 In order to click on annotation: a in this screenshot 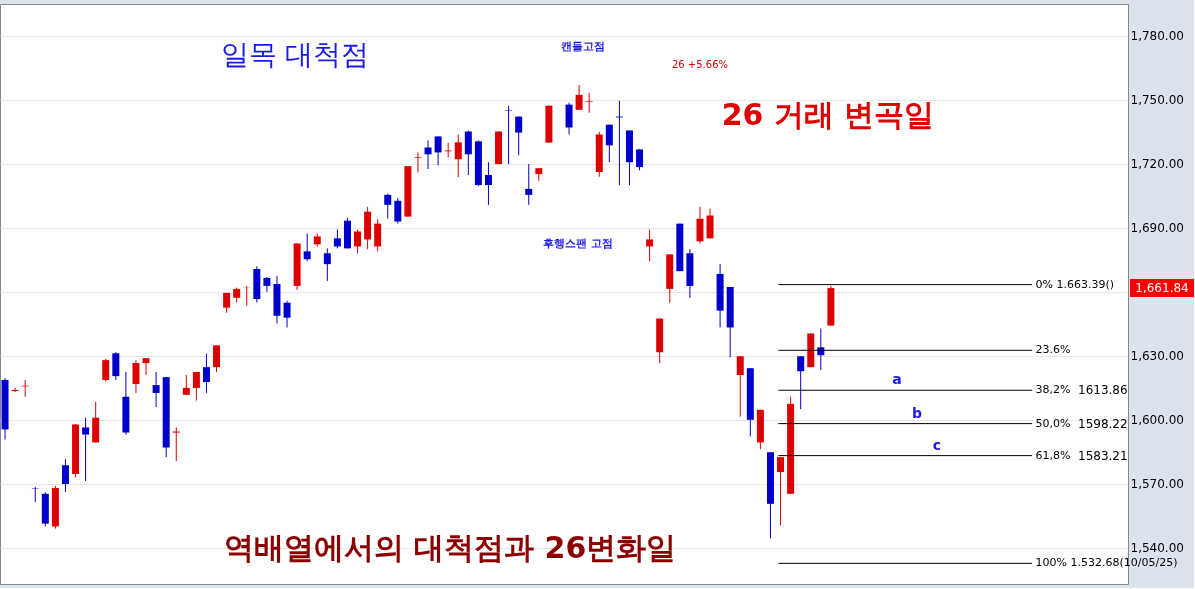, I will do `click(897, 379)`.